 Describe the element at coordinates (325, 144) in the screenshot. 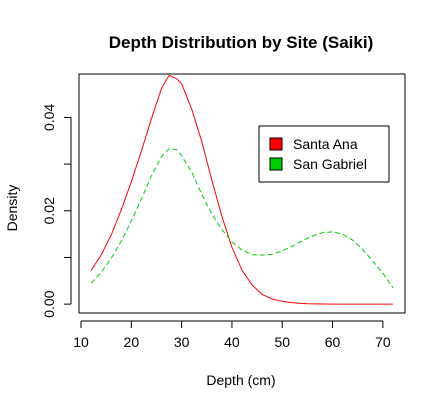

I see `legend-label: Santa Ana` at that location.